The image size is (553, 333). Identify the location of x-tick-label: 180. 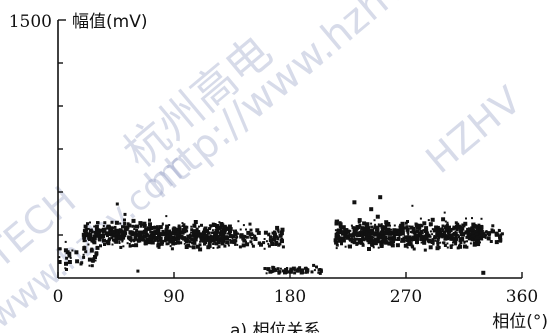
(290, 297).